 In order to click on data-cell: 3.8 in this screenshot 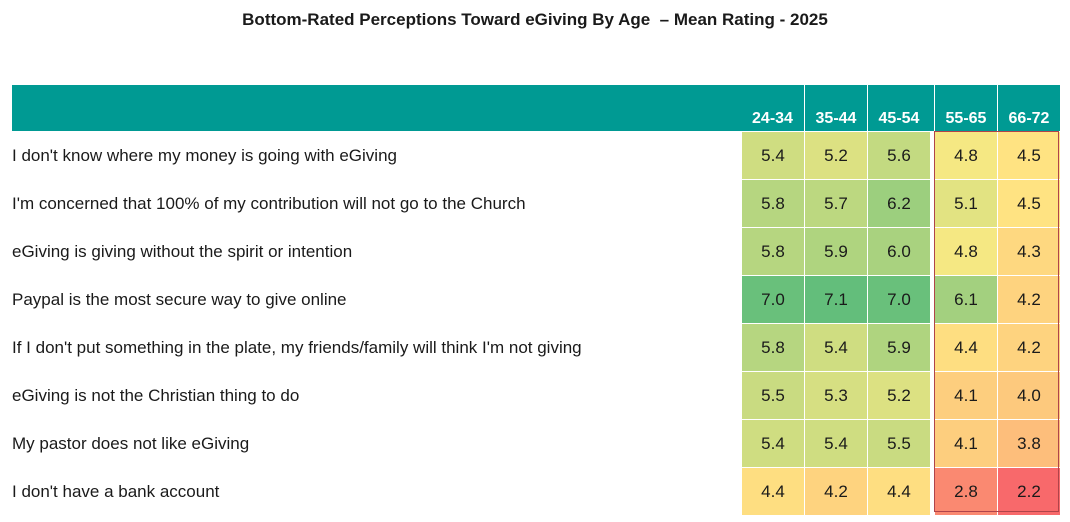, I will do `click(1028, 443)`.